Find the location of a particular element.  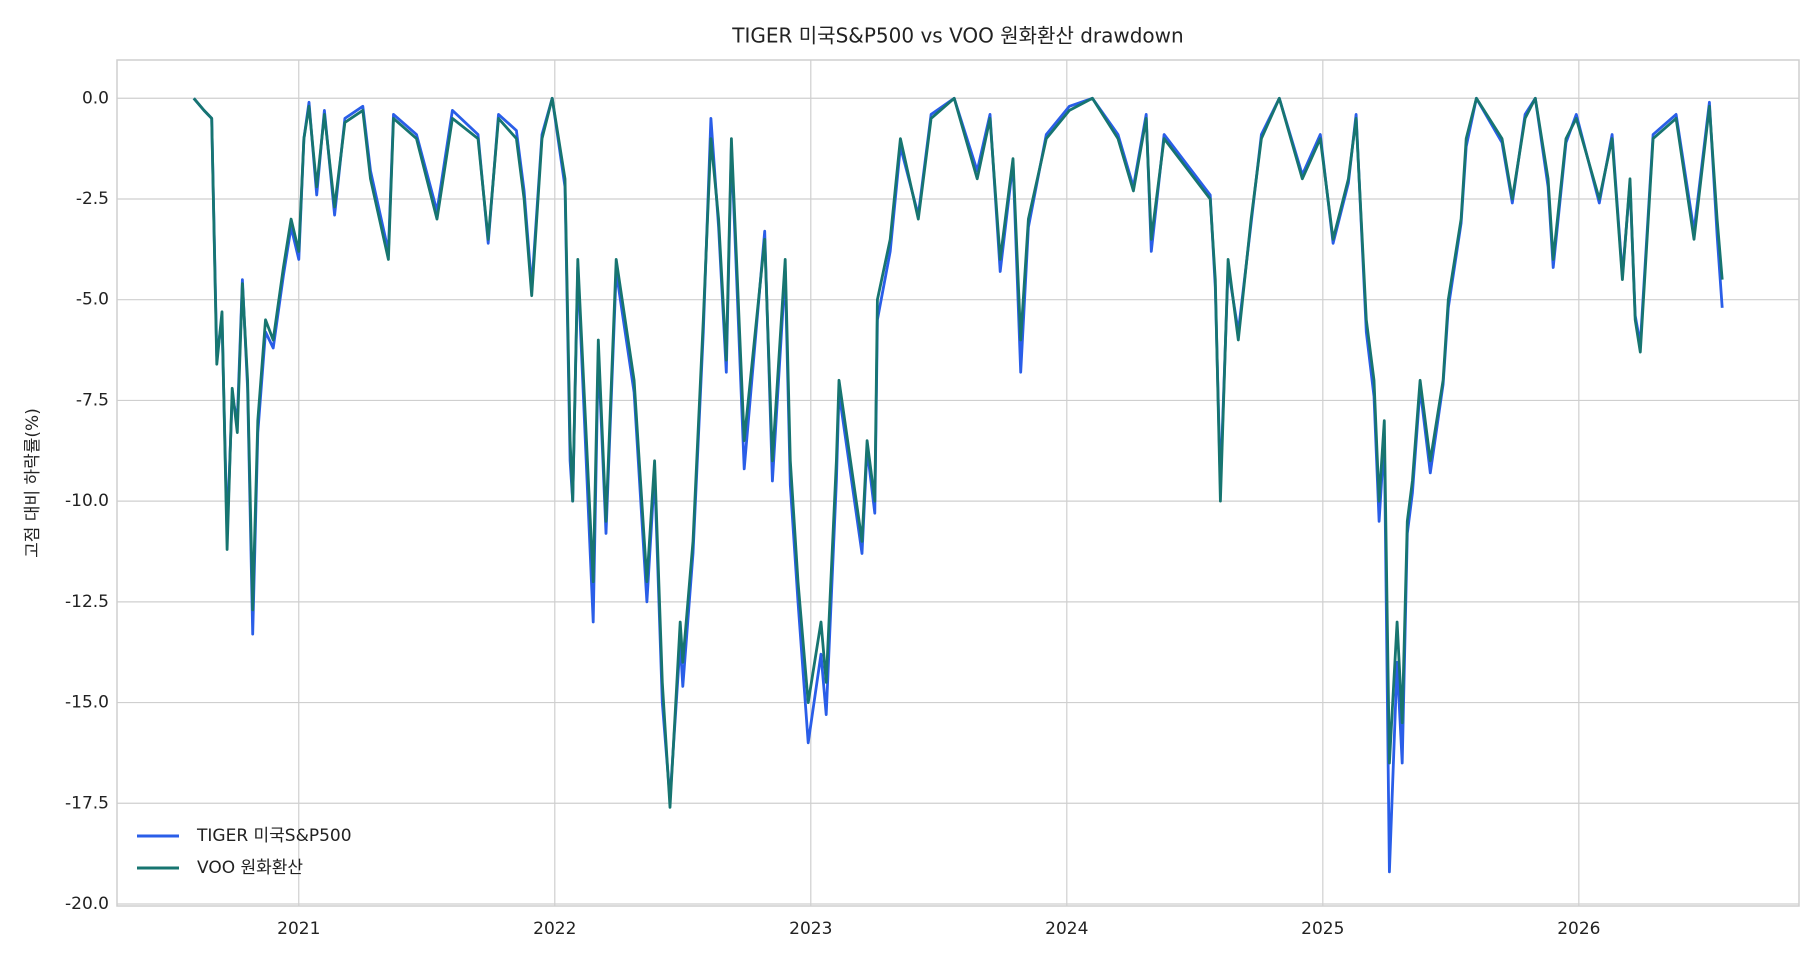

y-tick-label: -20.0 is located at coordinates (87, 904).